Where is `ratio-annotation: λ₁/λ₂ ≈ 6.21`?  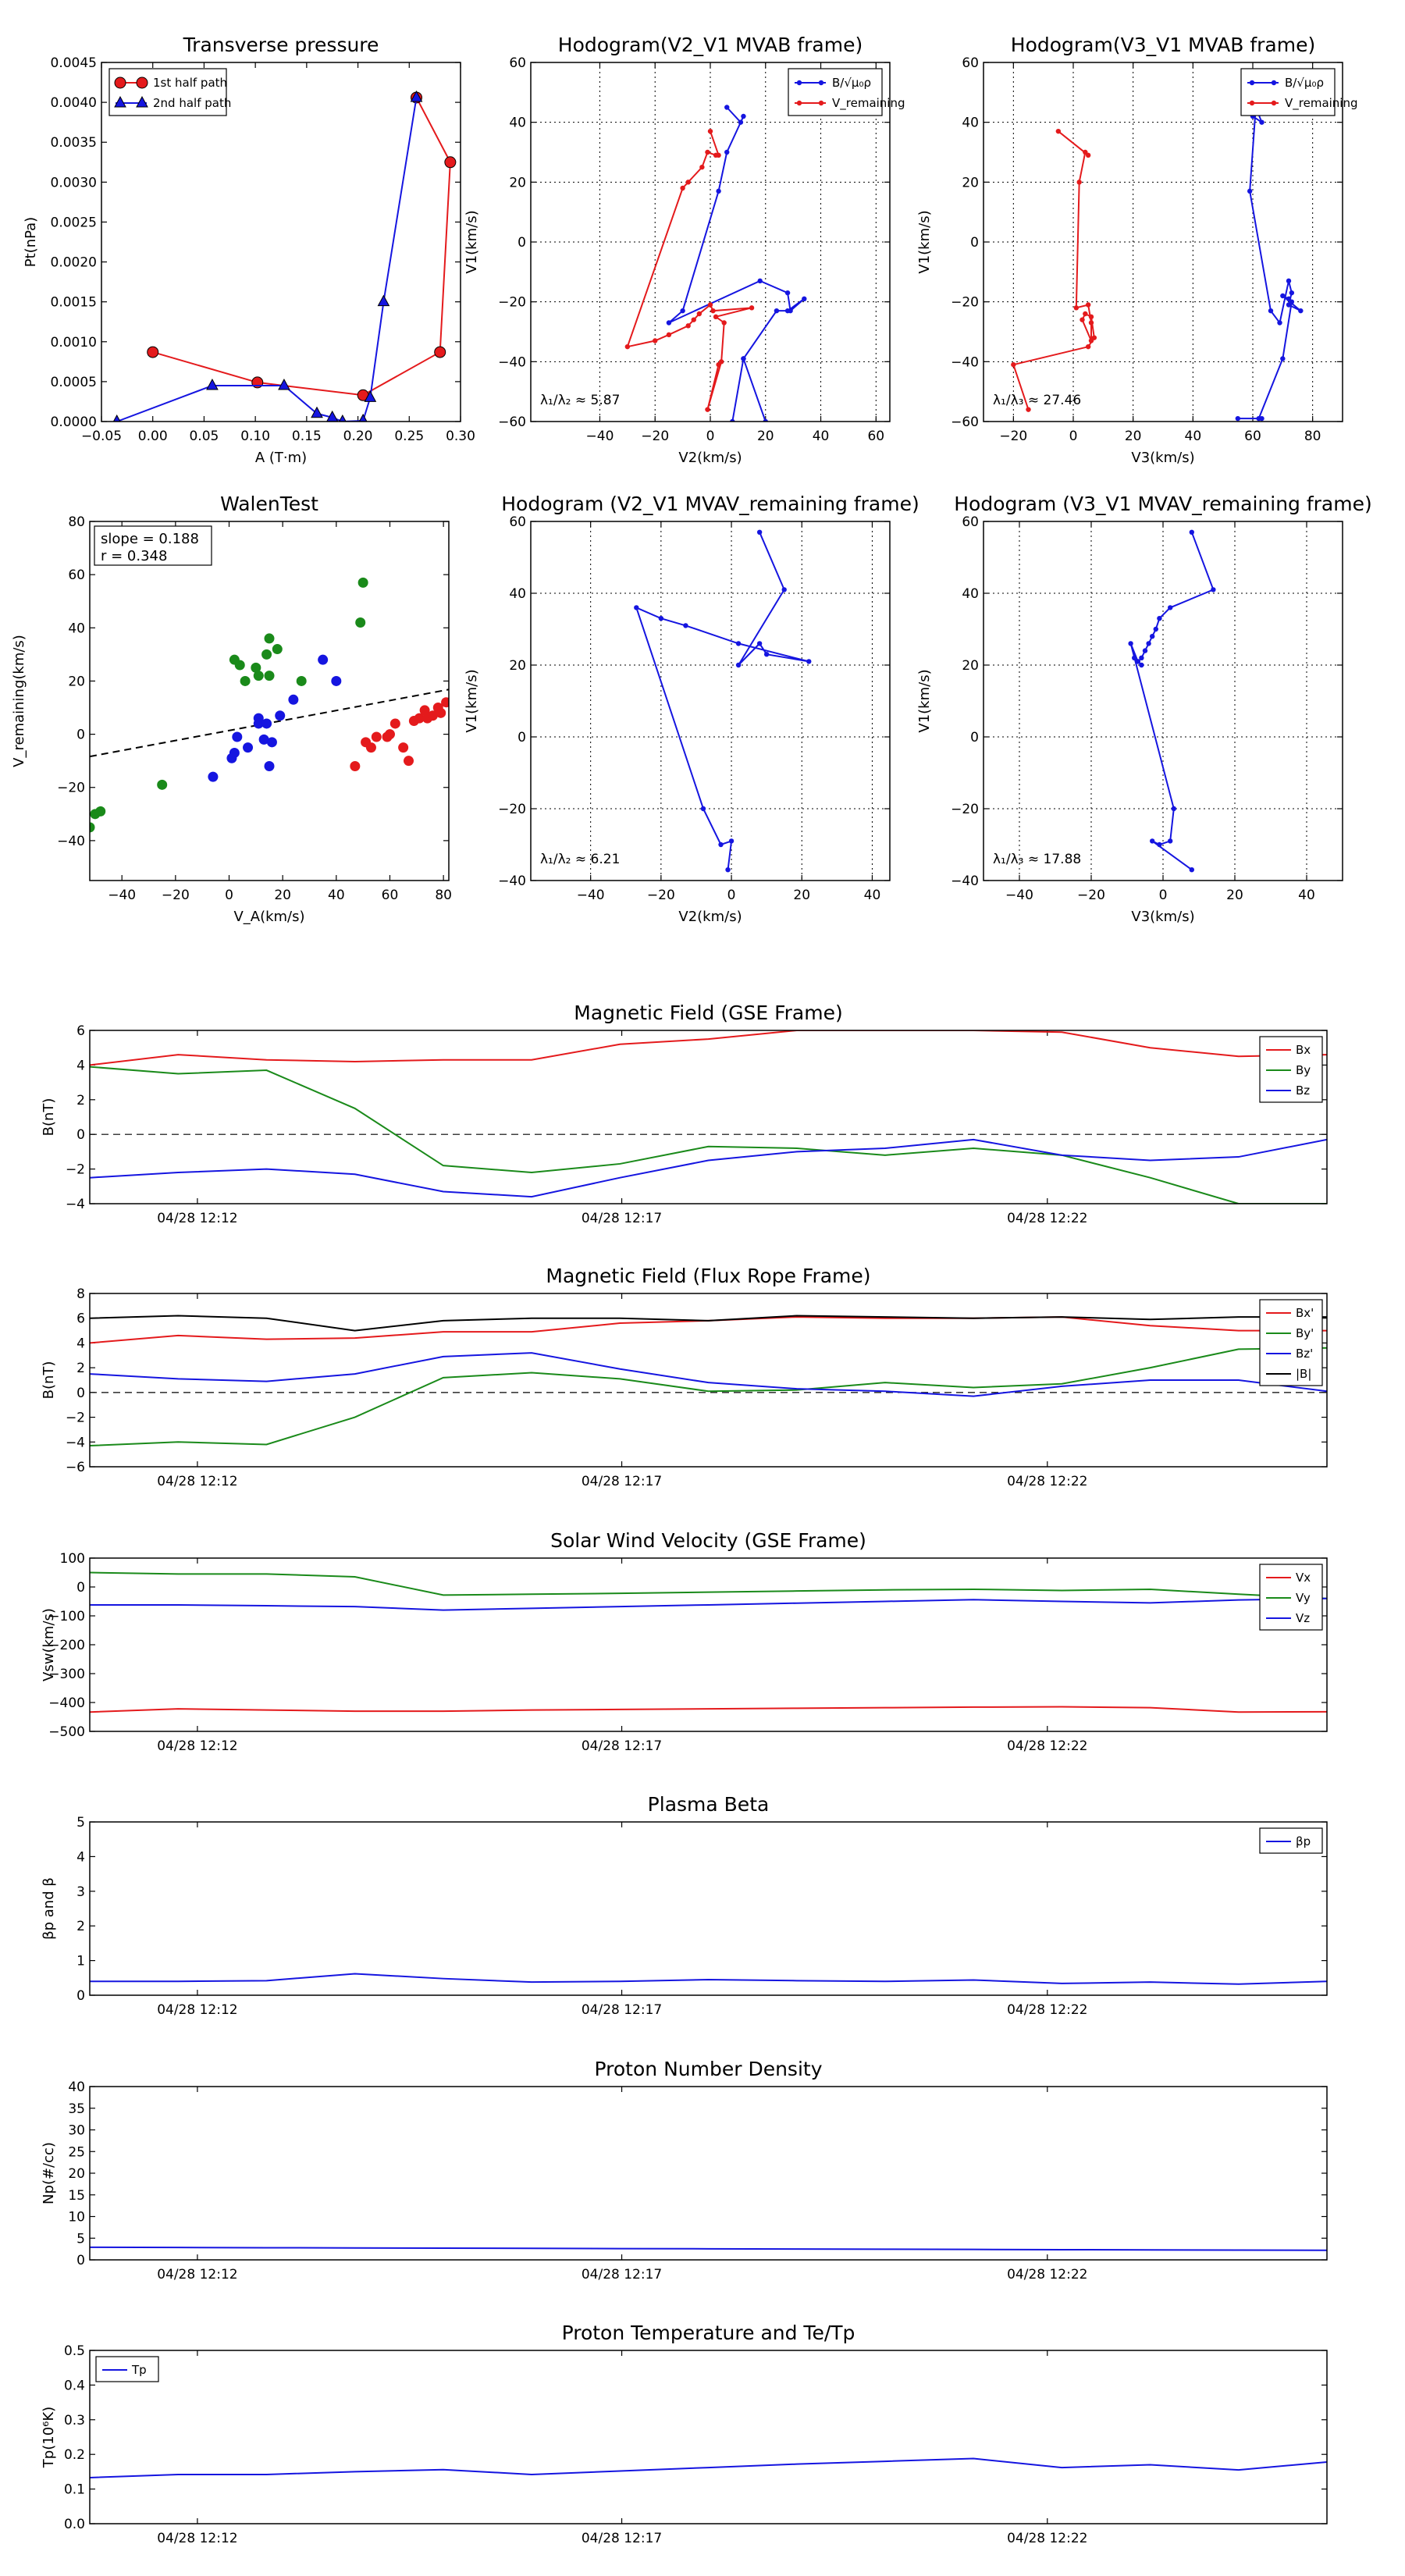 ratio-annotation: λ₁/λ₂ ≈ 6.21 is located at coordinates (580, 859).